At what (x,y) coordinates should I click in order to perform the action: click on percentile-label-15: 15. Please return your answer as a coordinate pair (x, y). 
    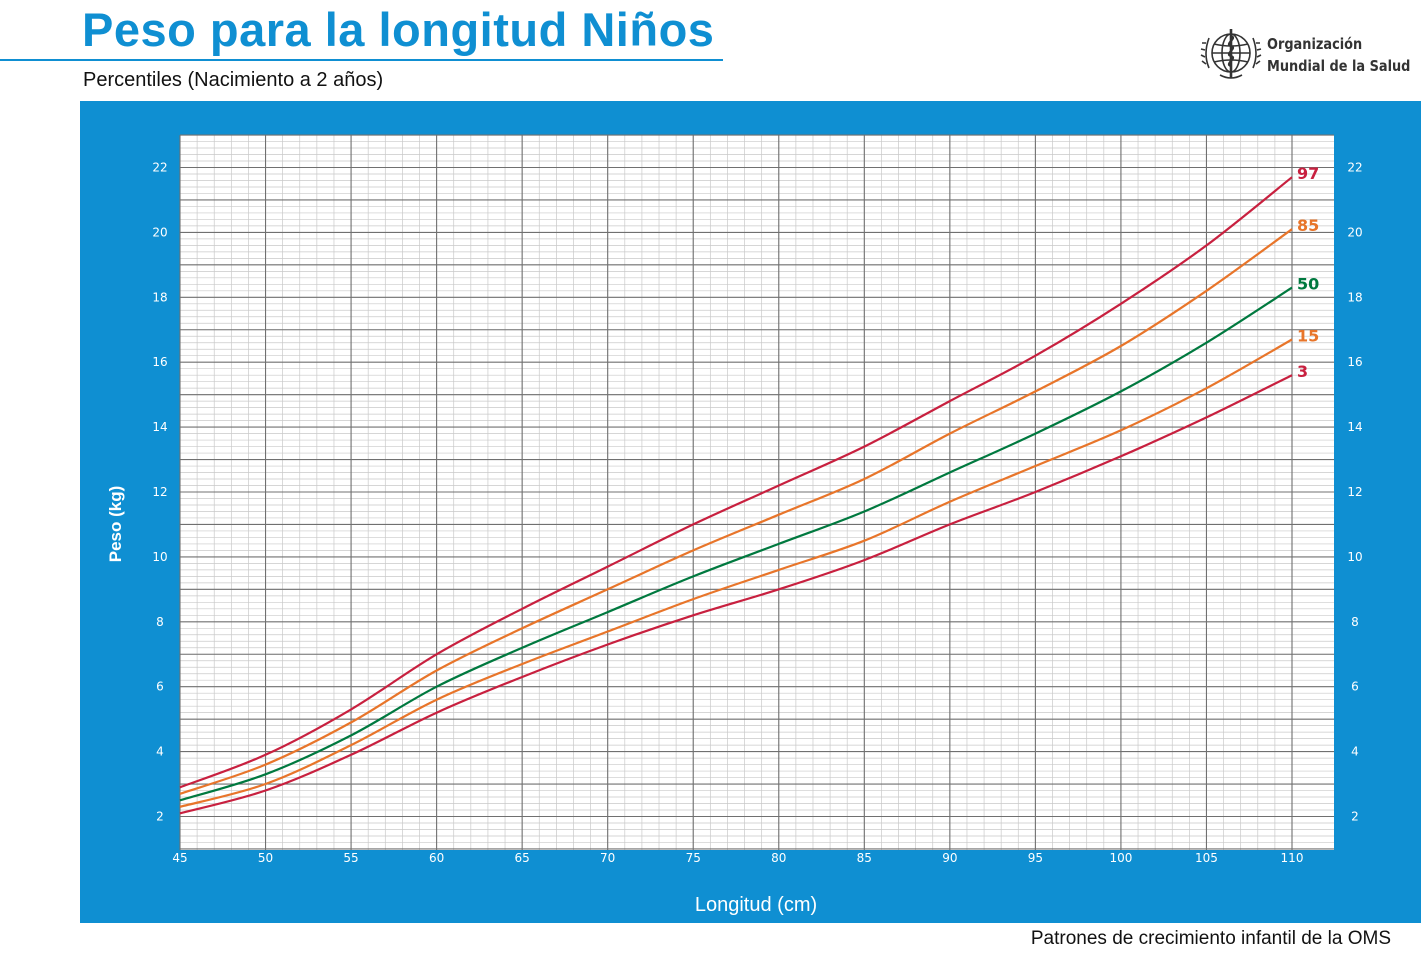
    Looking at the image, I should click on (1308, 335).